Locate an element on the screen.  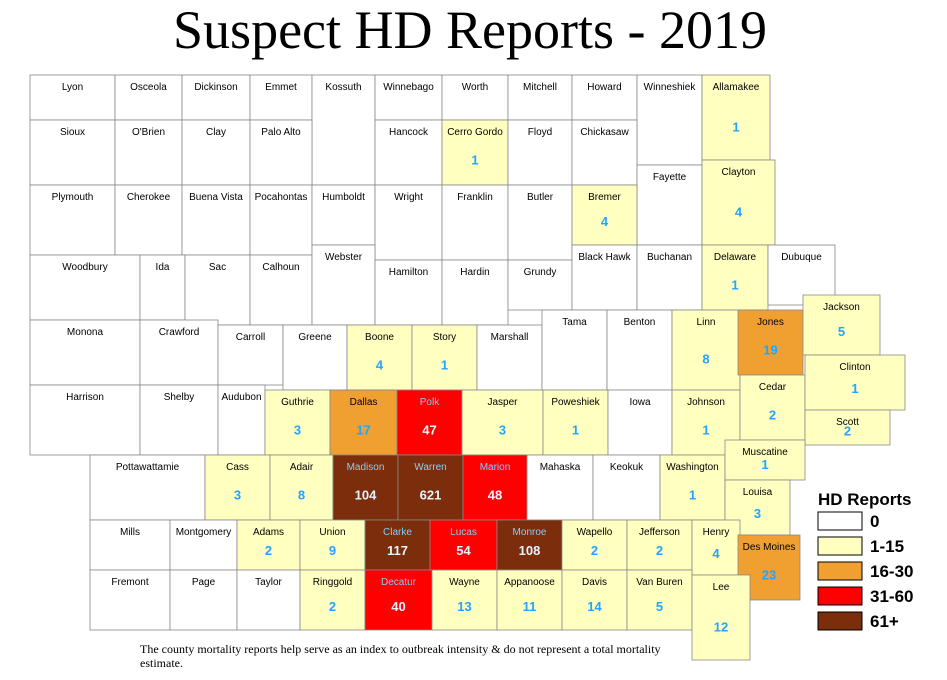
county-name: Sioux is located at coordinates (72, 132).